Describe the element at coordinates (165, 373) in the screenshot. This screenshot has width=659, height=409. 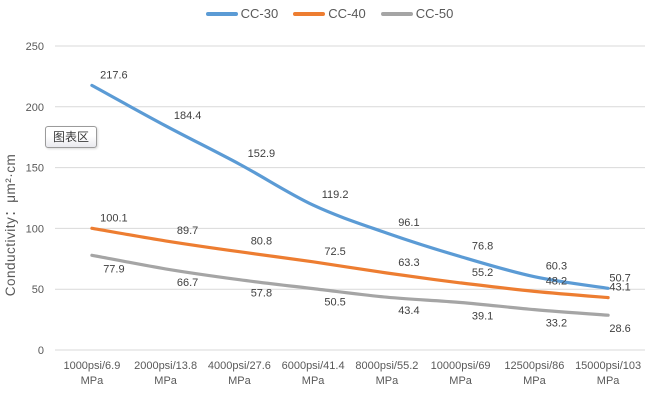
I see `x-tick-label: 2000psi/13.8 MPa` at that location.